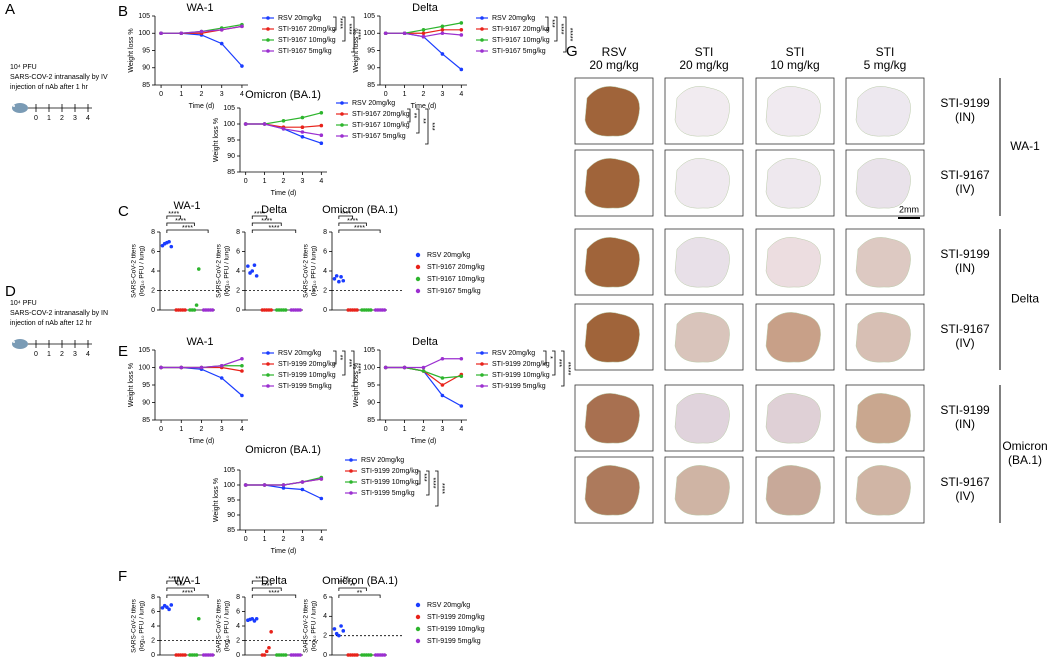 Image resolution: width=1050 pixels, height=666 pixels. I want to click on label: 20 mg/kg, so click(613, 65).